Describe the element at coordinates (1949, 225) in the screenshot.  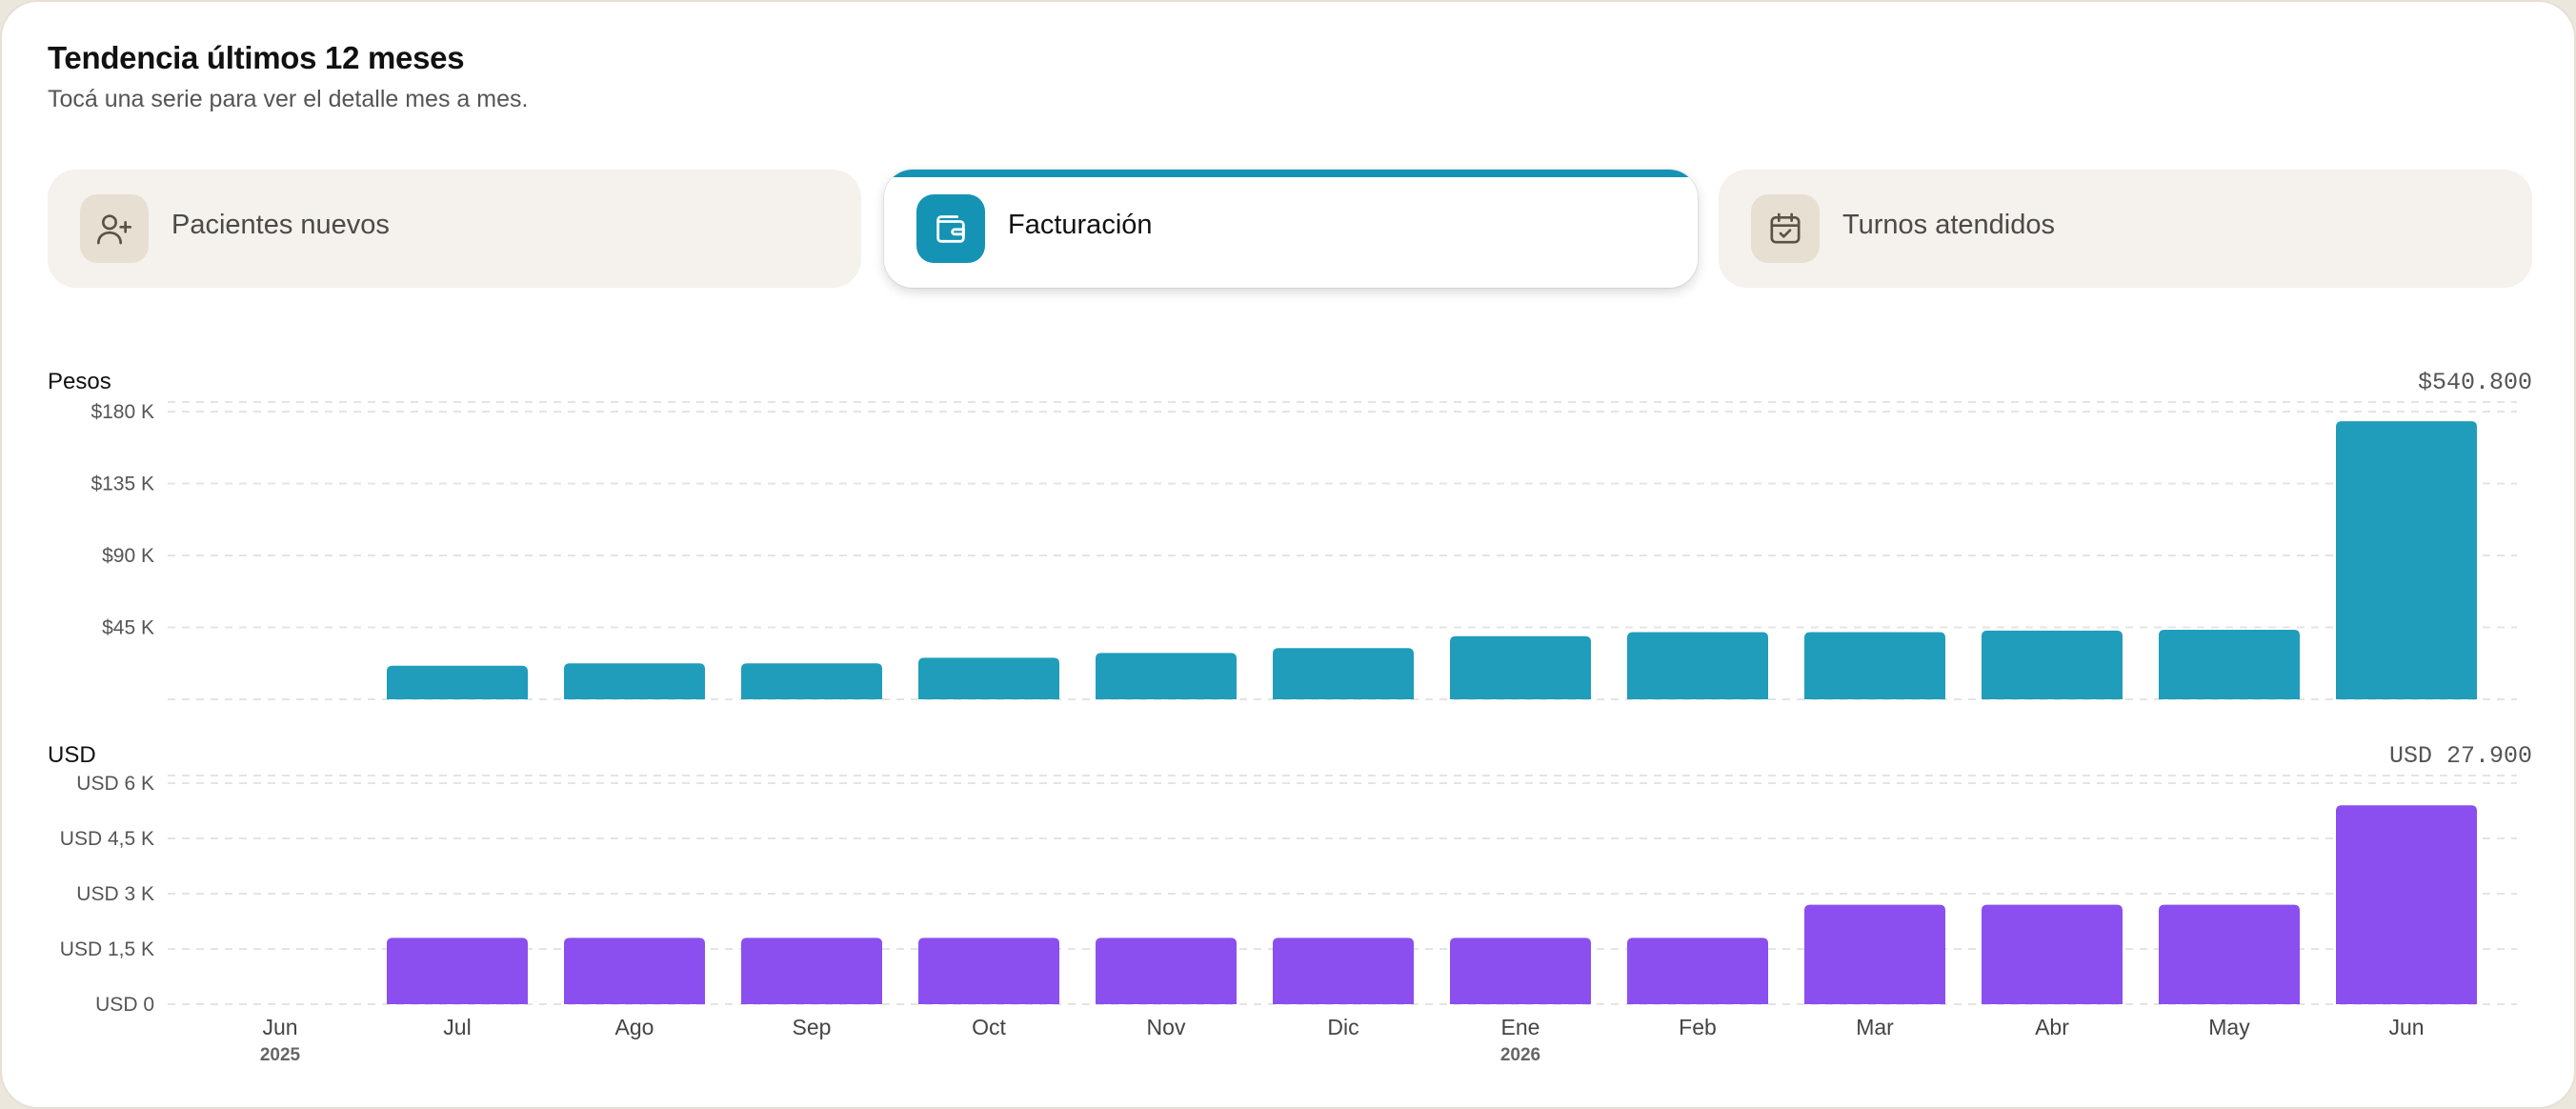
I see `tab-label: Turnos atendidos` at that location.